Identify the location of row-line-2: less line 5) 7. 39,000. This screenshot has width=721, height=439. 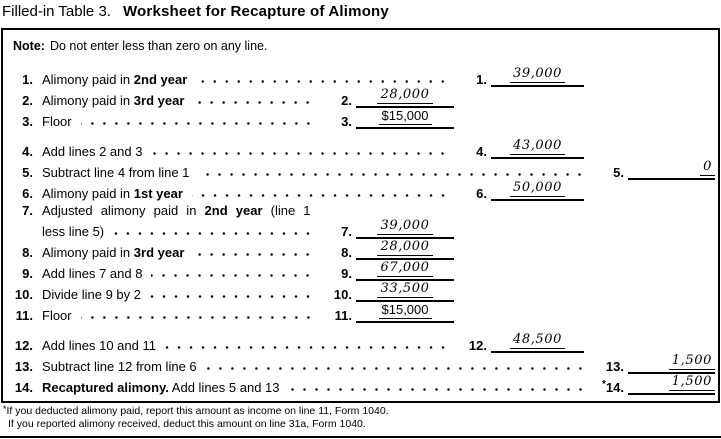
(360, 228).